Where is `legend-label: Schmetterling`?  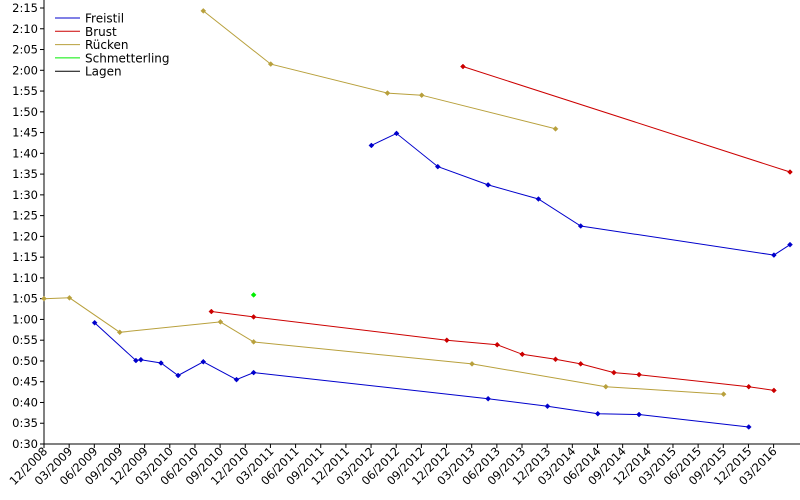 legend-label: Schmetterling is located at coordinates (127, 58).